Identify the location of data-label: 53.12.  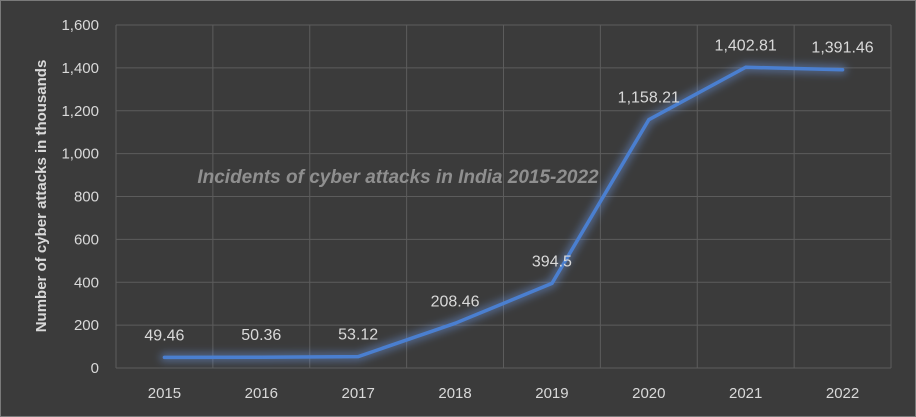
(358, 335).